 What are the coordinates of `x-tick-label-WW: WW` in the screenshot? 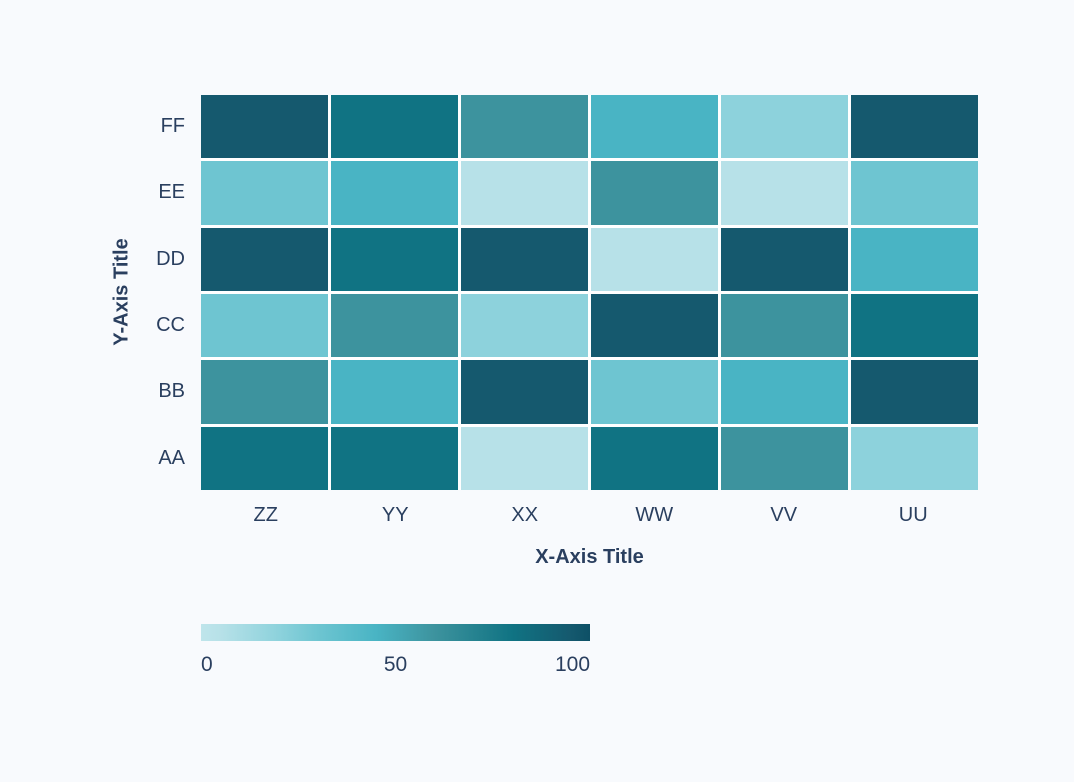 It's located at (654, 514).